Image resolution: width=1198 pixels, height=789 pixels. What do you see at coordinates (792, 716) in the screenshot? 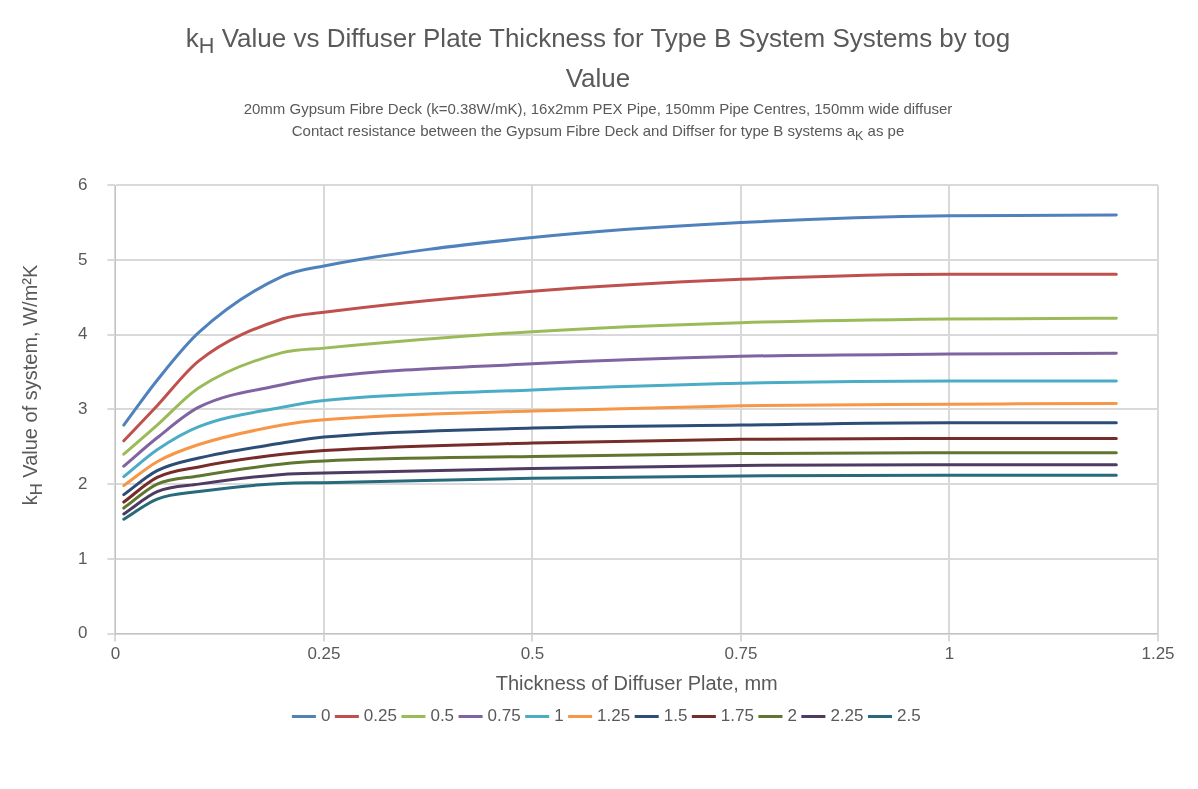
I see `legend-label: 2` at bounding box center [792, 716].